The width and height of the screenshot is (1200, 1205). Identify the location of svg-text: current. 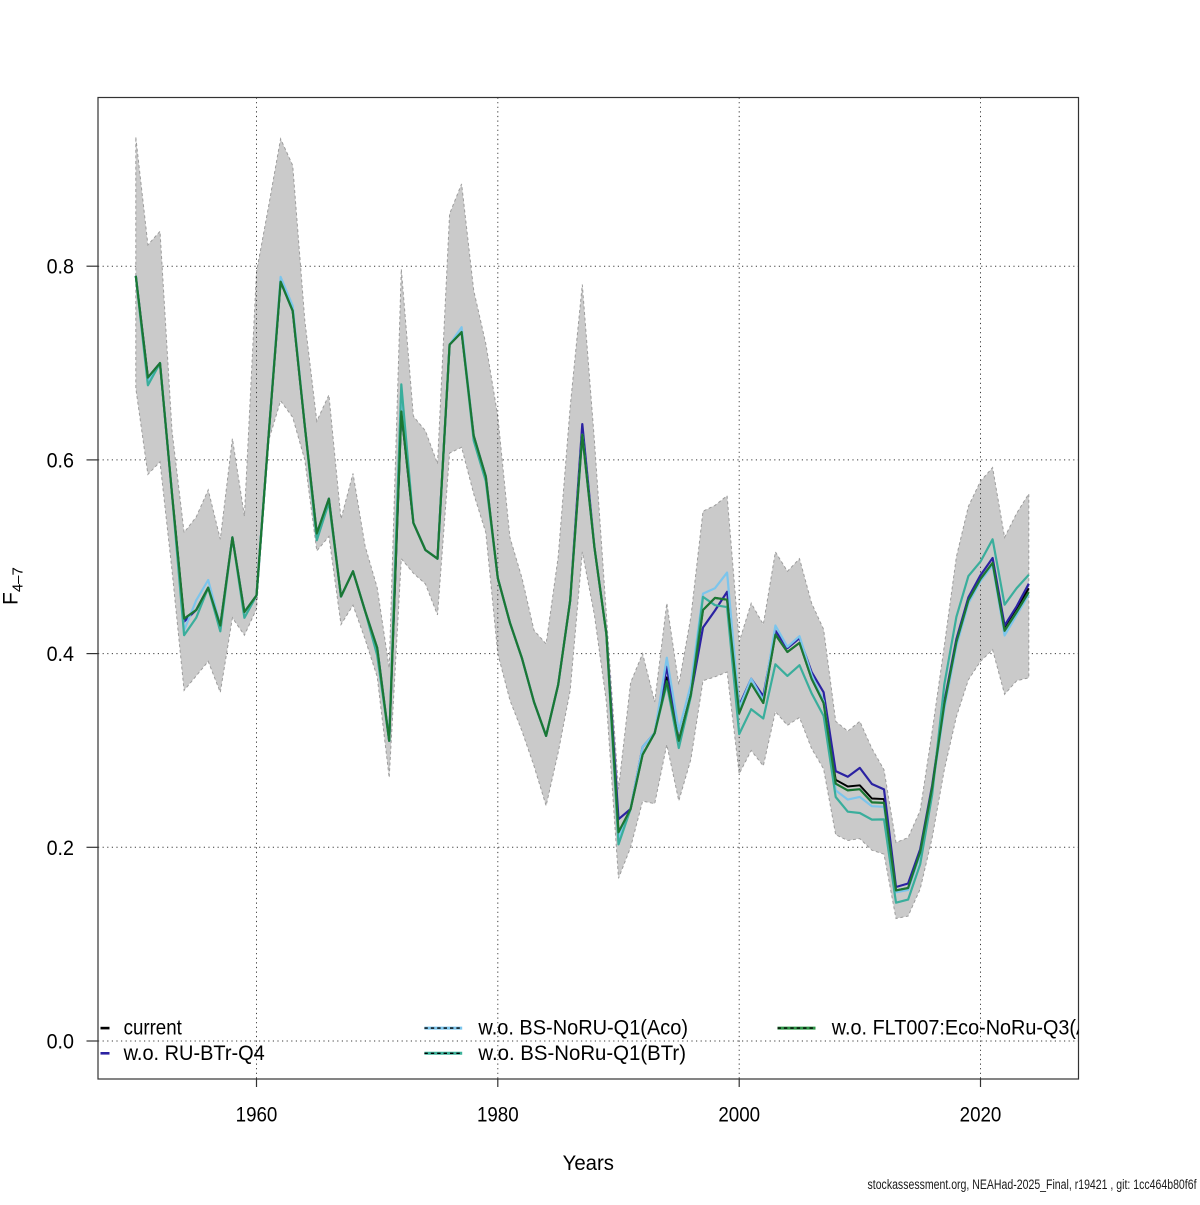
(153, 1028).